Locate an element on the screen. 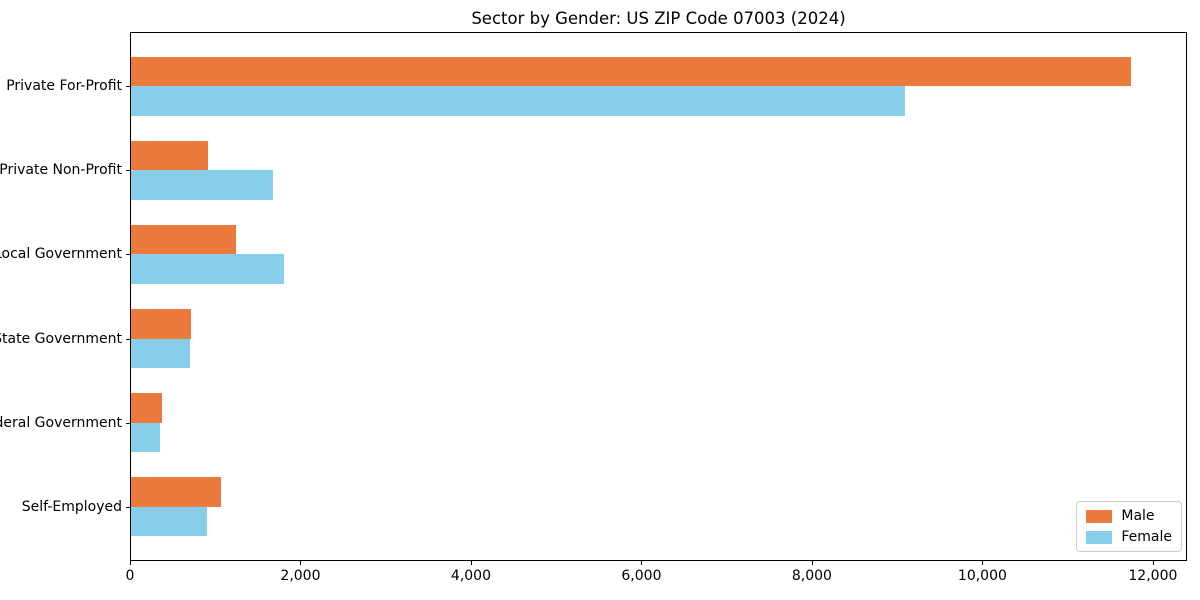 The width and height of the screenshot is (1200, 600). y-tick-label-3: Local Government is located at coordinates (61, 254).